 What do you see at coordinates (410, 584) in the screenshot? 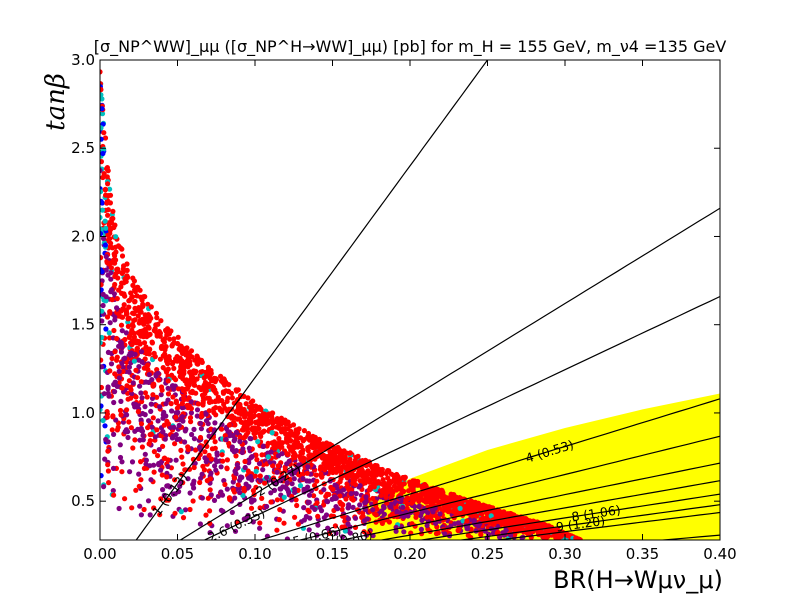
I see `contour-label-text: (6.34)` at bounding box center [410, 584].